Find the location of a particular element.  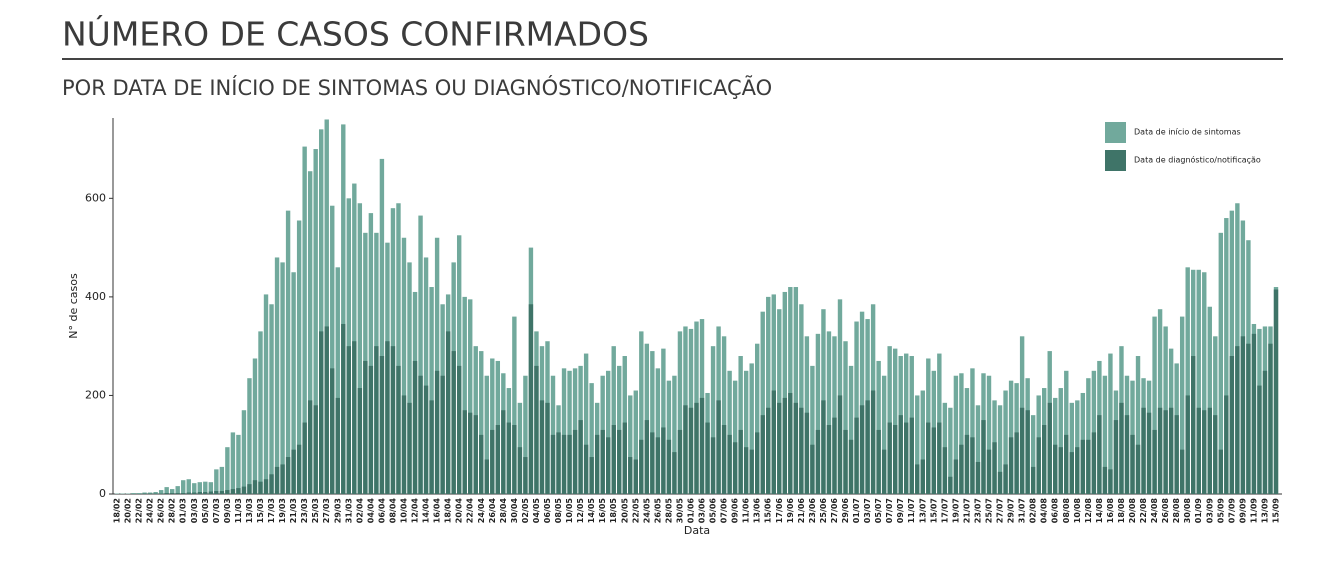

x-tick-label: 08/08 is located at coordinates (1066, 511).